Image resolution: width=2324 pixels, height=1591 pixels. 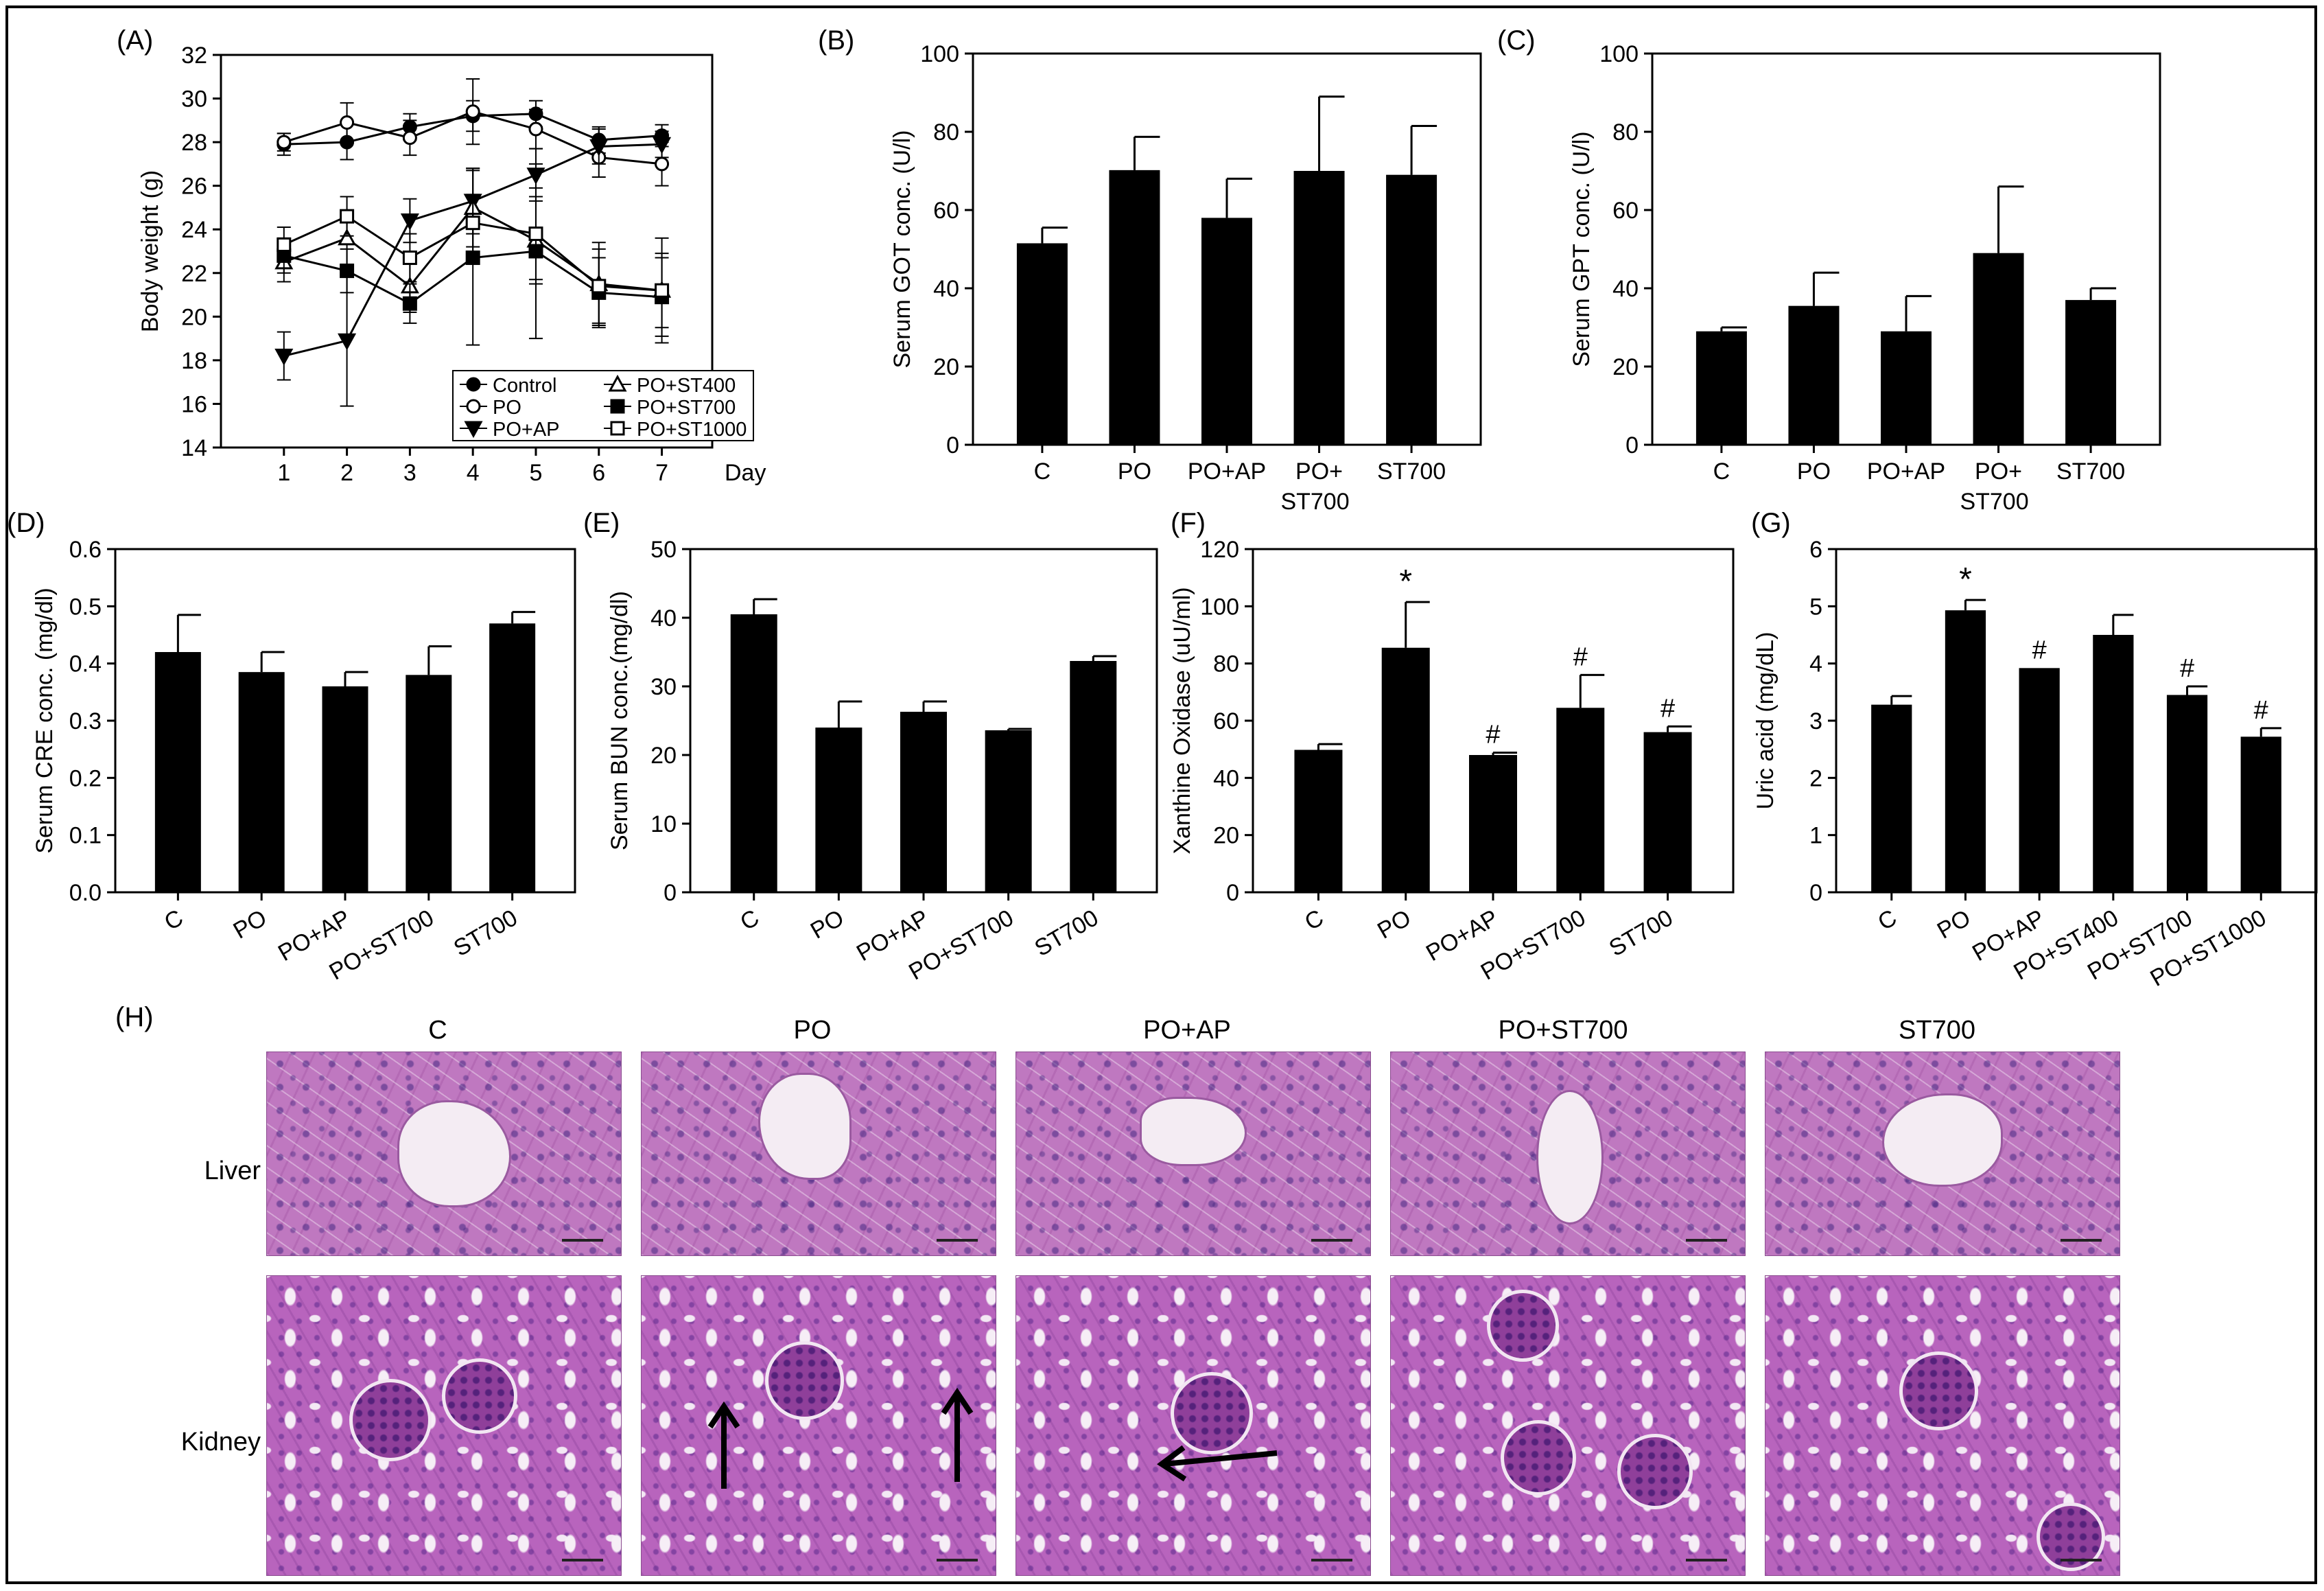 I want to click on y-tick-label: 0.5, so click(x=85, y=607).